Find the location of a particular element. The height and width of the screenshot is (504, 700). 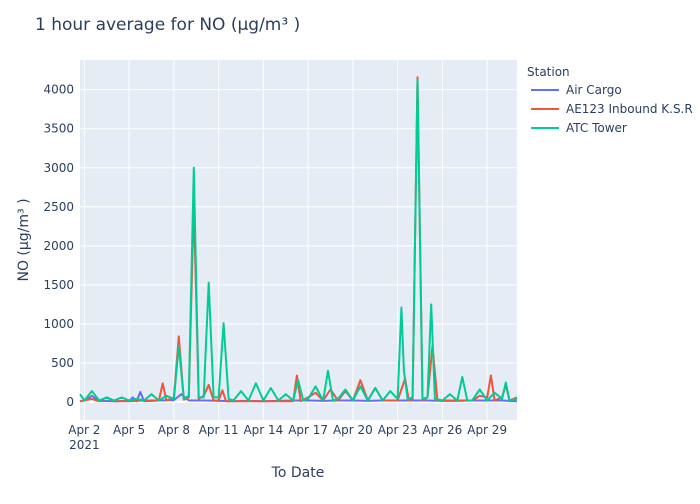

x-tick-sublabel: 2021 is located at coordinates (84, 445).